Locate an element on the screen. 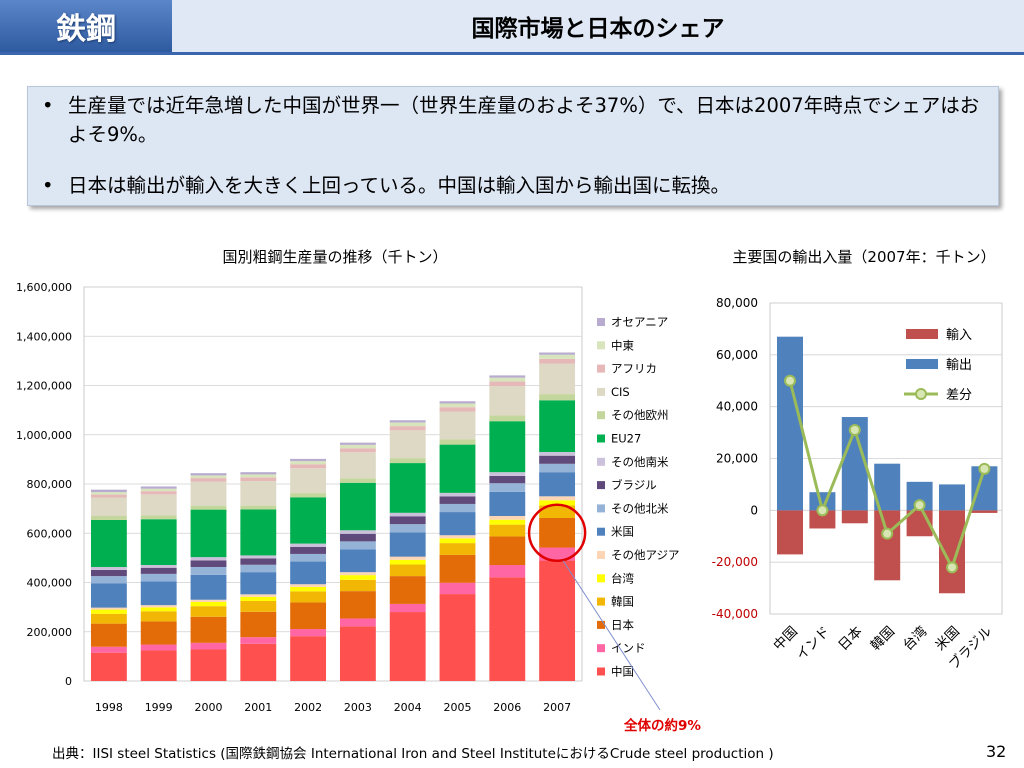  x-tick-label: 2002 is located at coordinates (308, 707).